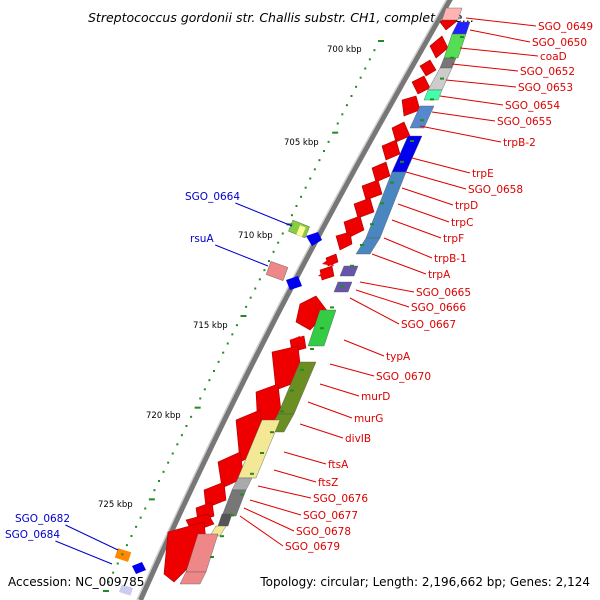 The height and width of the screenshot is (600, 600). What do you see at coordinates (524, 122) in the screenshot?
I see `right-gene-label: SGO_0655` at bounding box center [524, 122].